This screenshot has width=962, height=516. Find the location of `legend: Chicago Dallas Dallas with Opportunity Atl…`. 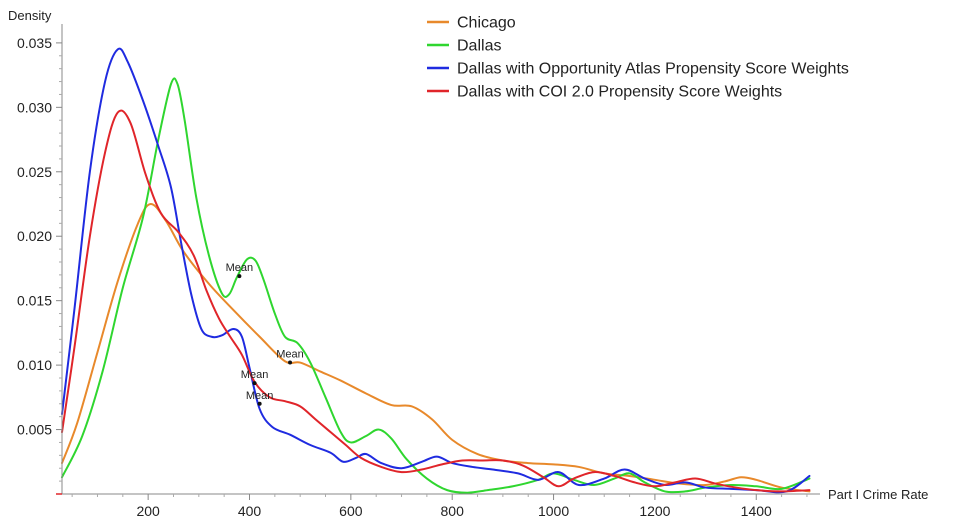

legend: Chicago Dallas Dallas with Opportunity Atl… is located at coordinates (638, 58).